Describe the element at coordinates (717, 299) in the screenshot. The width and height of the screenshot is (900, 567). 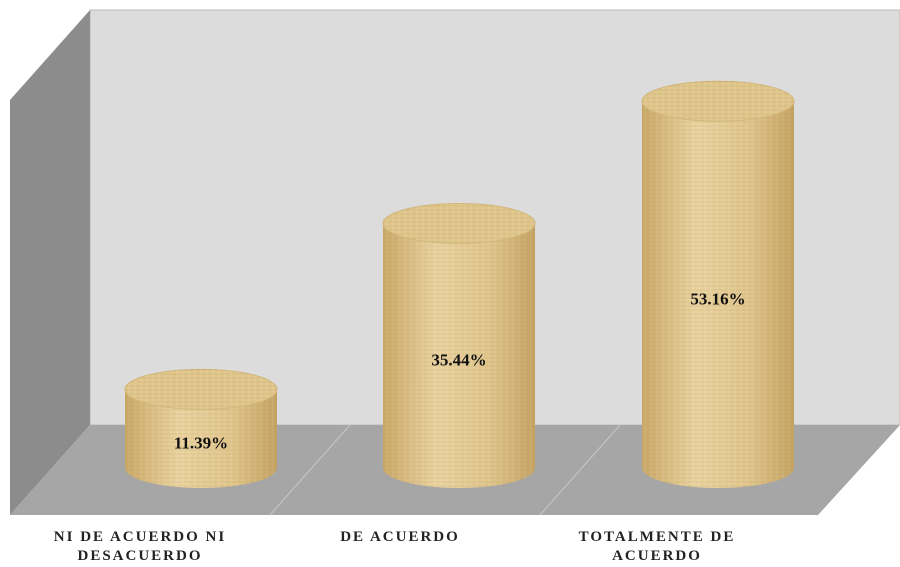
I see `value-label: 53.16%` at that location.